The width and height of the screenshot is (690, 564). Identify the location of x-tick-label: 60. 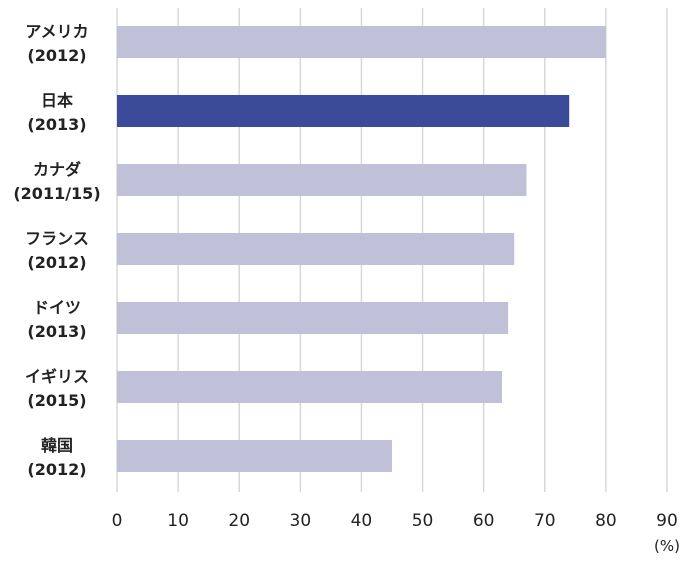
(484, 521).